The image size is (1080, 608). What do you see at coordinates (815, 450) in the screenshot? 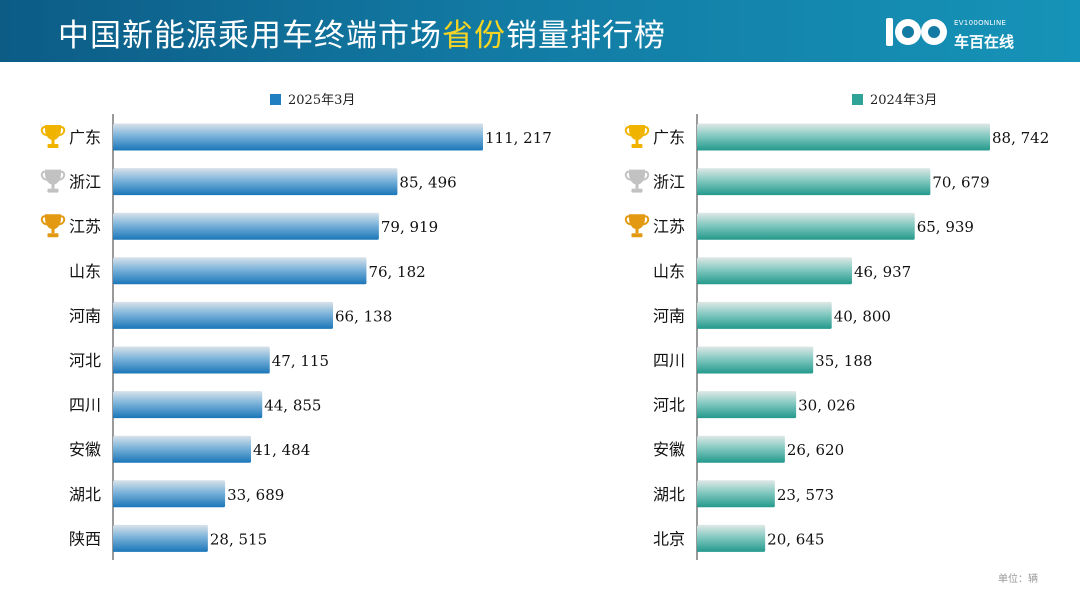
I see `value-label-right-8: 26, 620` at bounding box center [815, 450].